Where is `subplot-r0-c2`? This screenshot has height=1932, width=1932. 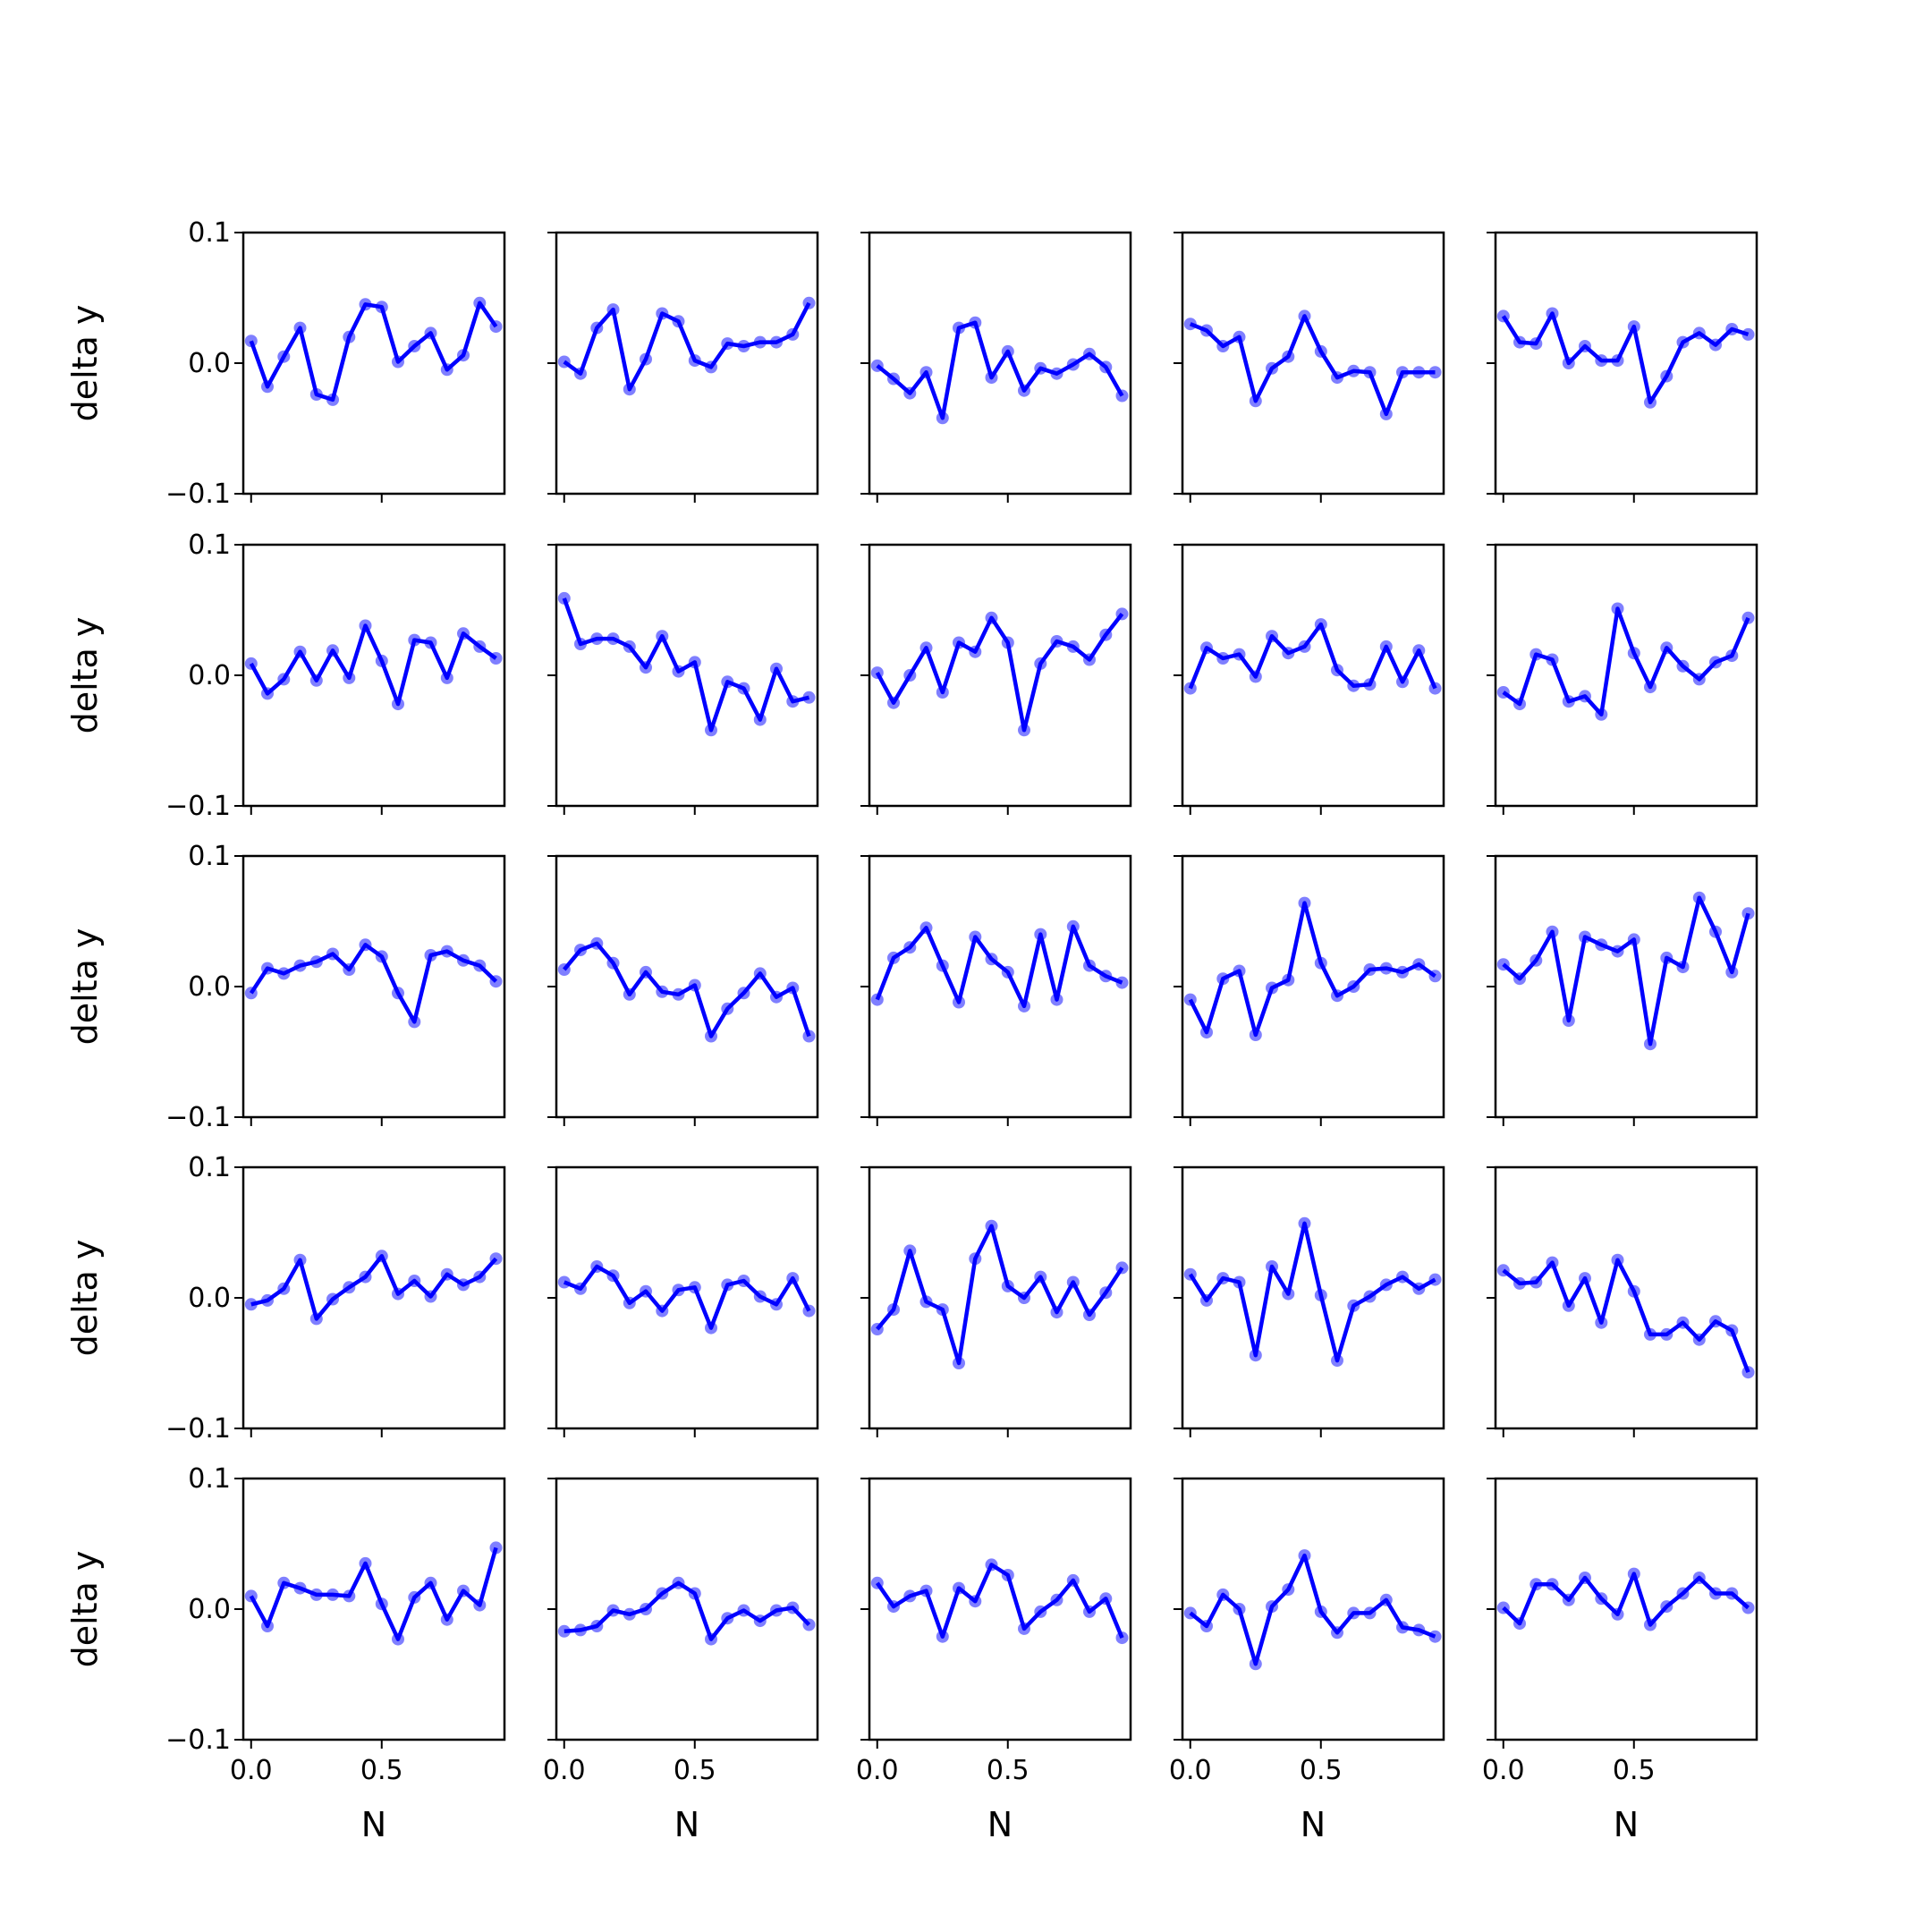 subplot-r0-c2 is located at coordinates (996, 367).